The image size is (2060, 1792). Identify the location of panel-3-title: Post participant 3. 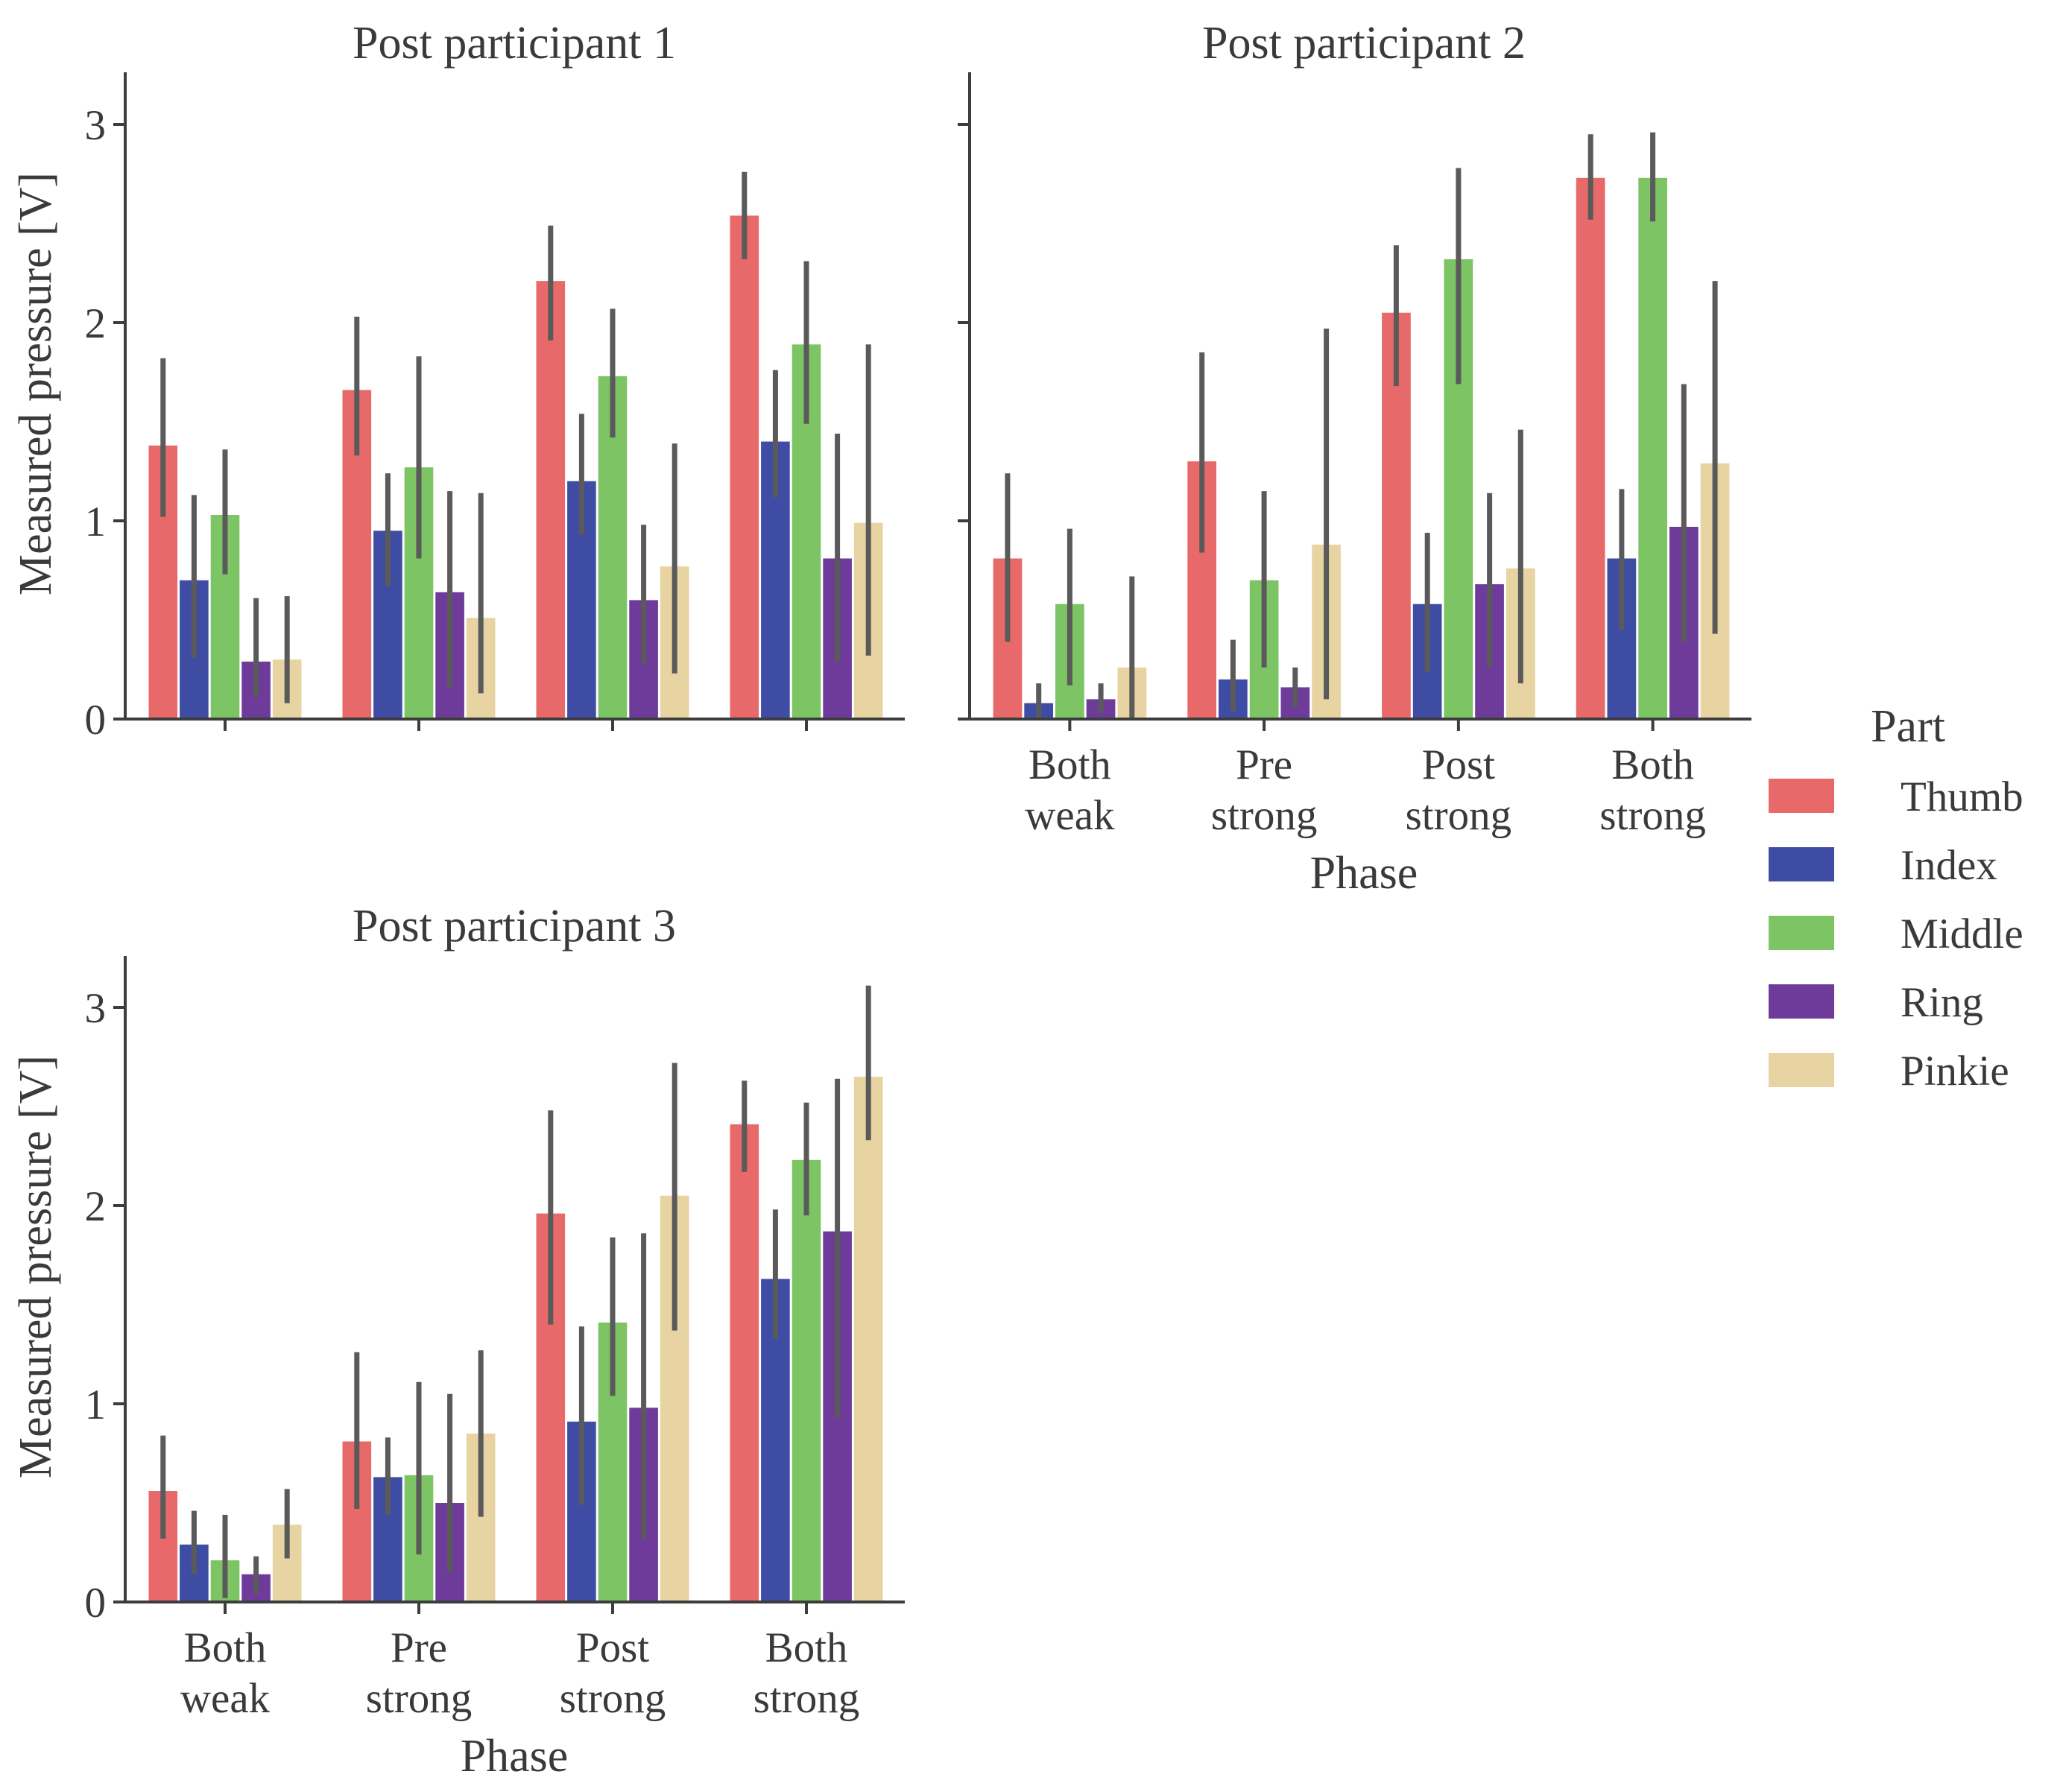
(514, 927).